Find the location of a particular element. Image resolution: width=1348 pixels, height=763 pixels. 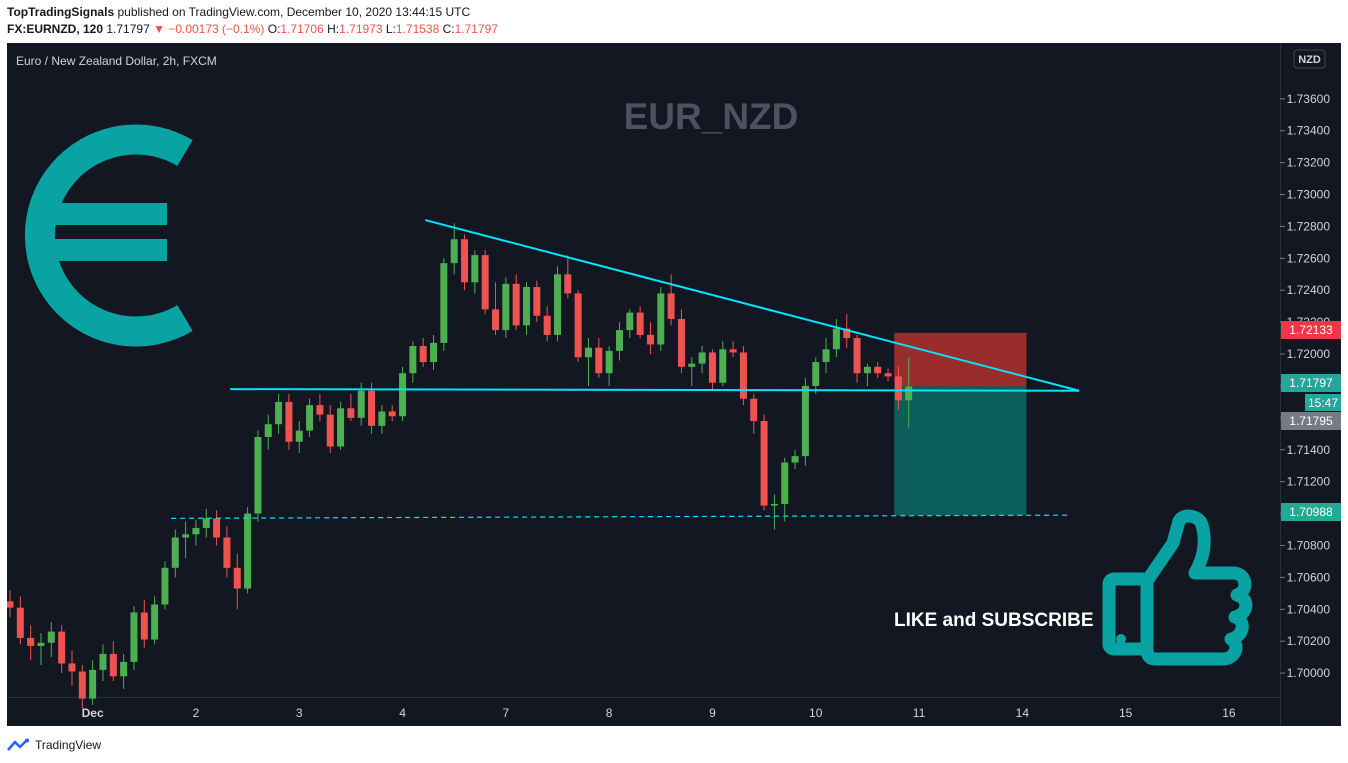

target-price-badge is located at coordinates (1311, 512).